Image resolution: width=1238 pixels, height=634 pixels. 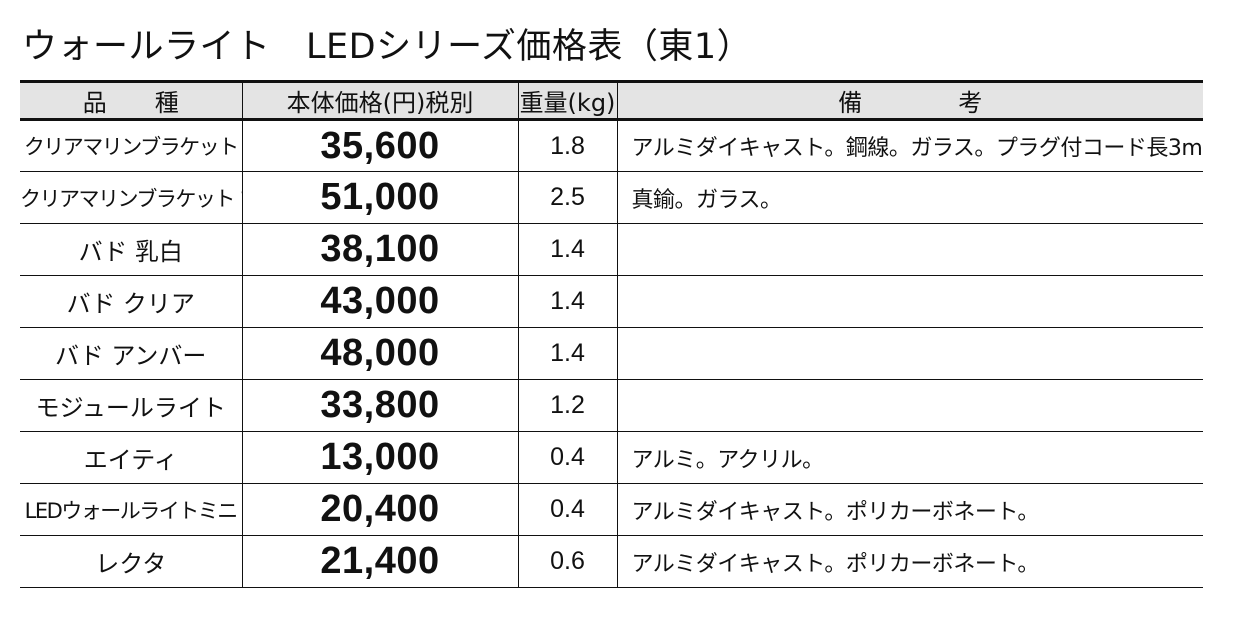 I want to click on table-row: レクタ 21,400 0.6 アルミダイキャスト。ポリカーボネート。, so click(x=611, y=561).